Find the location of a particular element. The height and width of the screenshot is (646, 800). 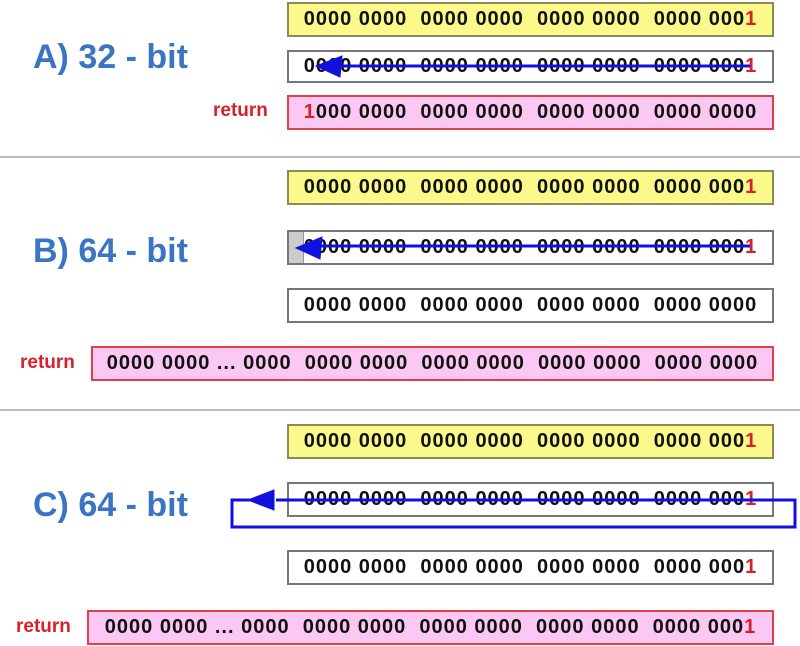

section-c-result-register: 0000 0000 0000 0000 0000 0000 0000 000 1 is located at coordinates (530, 567).